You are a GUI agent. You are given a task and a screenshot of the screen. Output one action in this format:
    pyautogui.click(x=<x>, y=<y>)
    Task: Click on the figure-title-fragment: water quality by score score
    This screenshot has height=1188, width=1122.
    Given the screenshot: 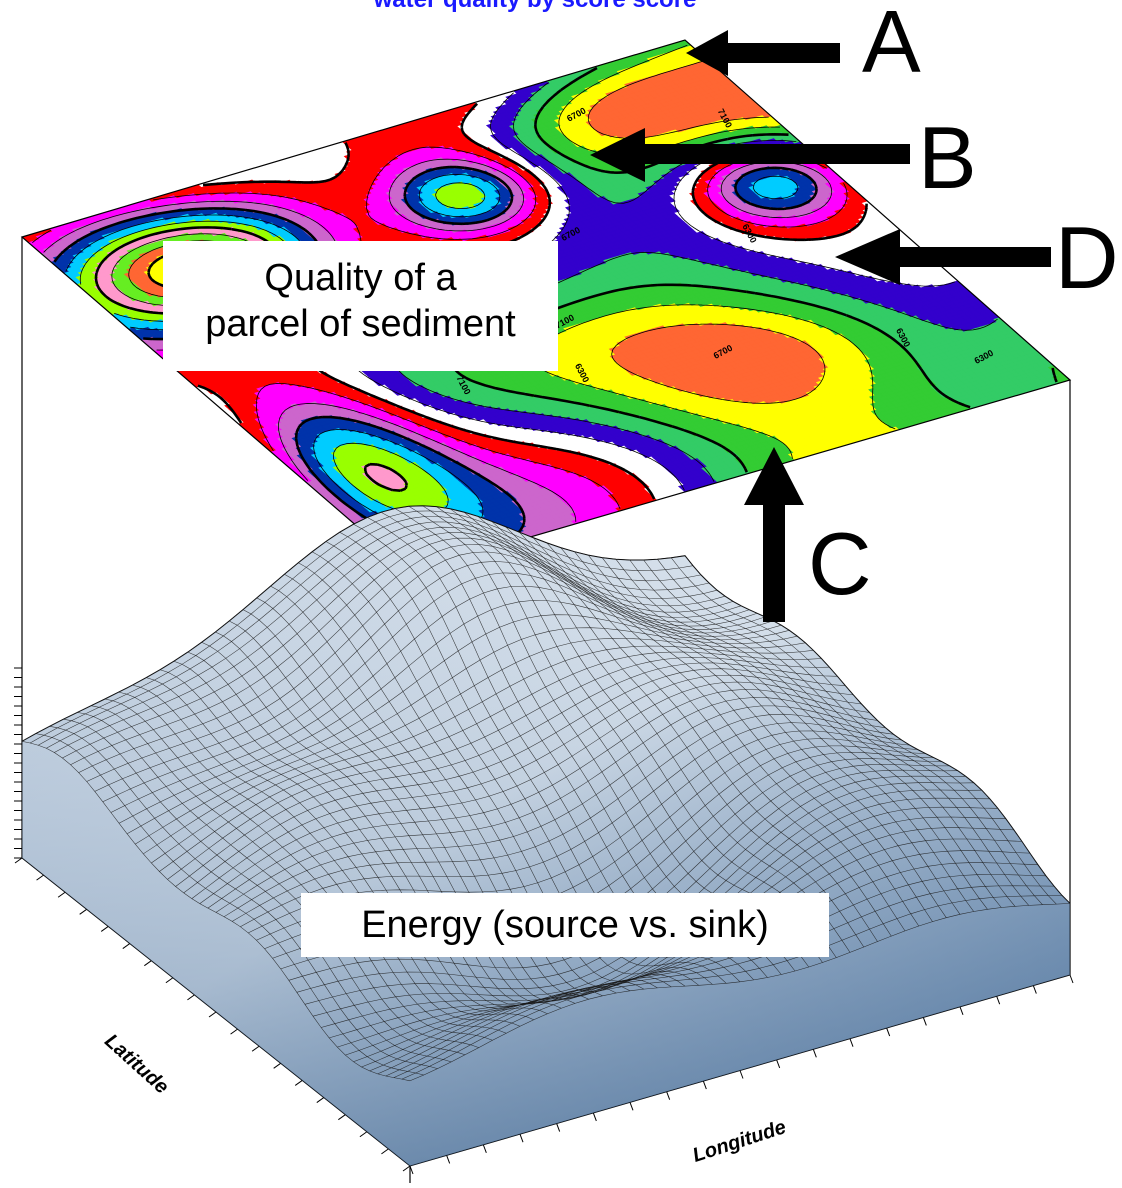 What is the action you would take?
    pyautogui.click(x=535, y=7)
    